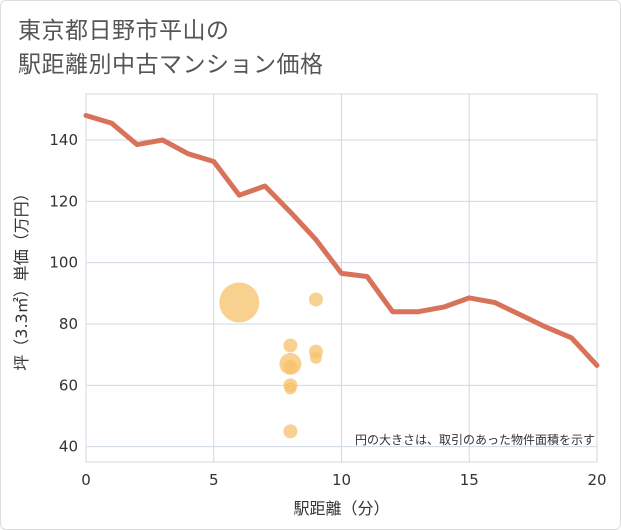 Image resolution: width=621 pixels, height=530 pixels. Describe the element at coordinates (68, 385) in the screenshot. I see `y-tick-label: 60` at that location.